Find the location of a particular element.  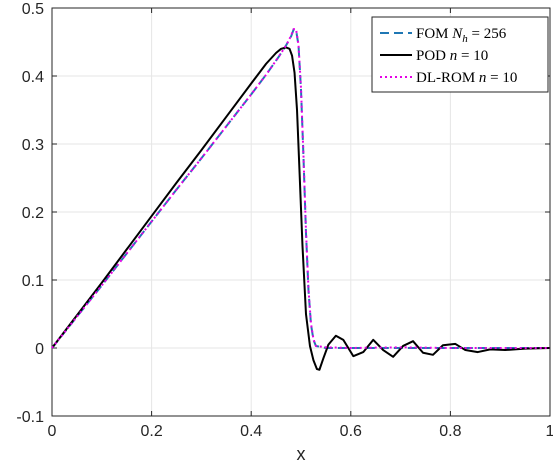

y-tick-label: 0.5 is located at coordinates (33, 9).